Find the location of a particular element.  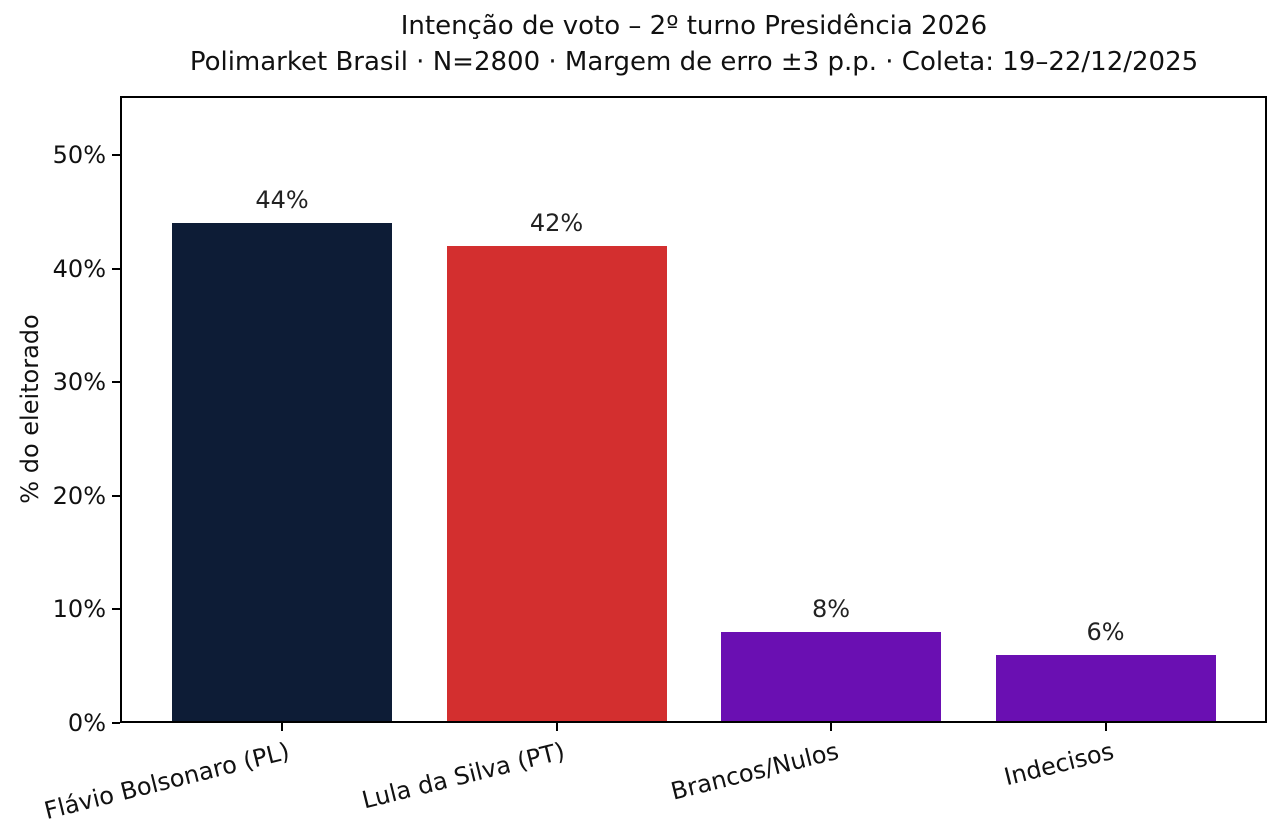

y-tick-label: 50% is located at coordinates (79, 155).